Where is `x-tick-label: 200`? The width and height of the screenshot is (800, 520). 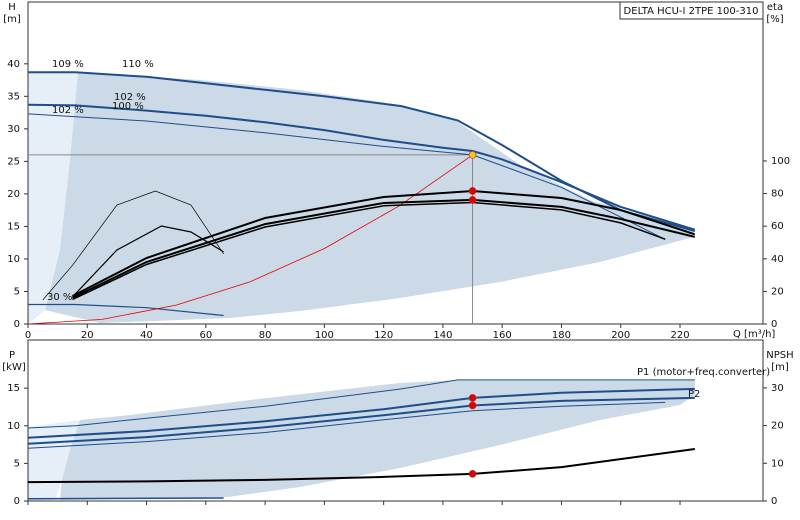
x-tick-label: 200 is located at coordinates (620, 335).